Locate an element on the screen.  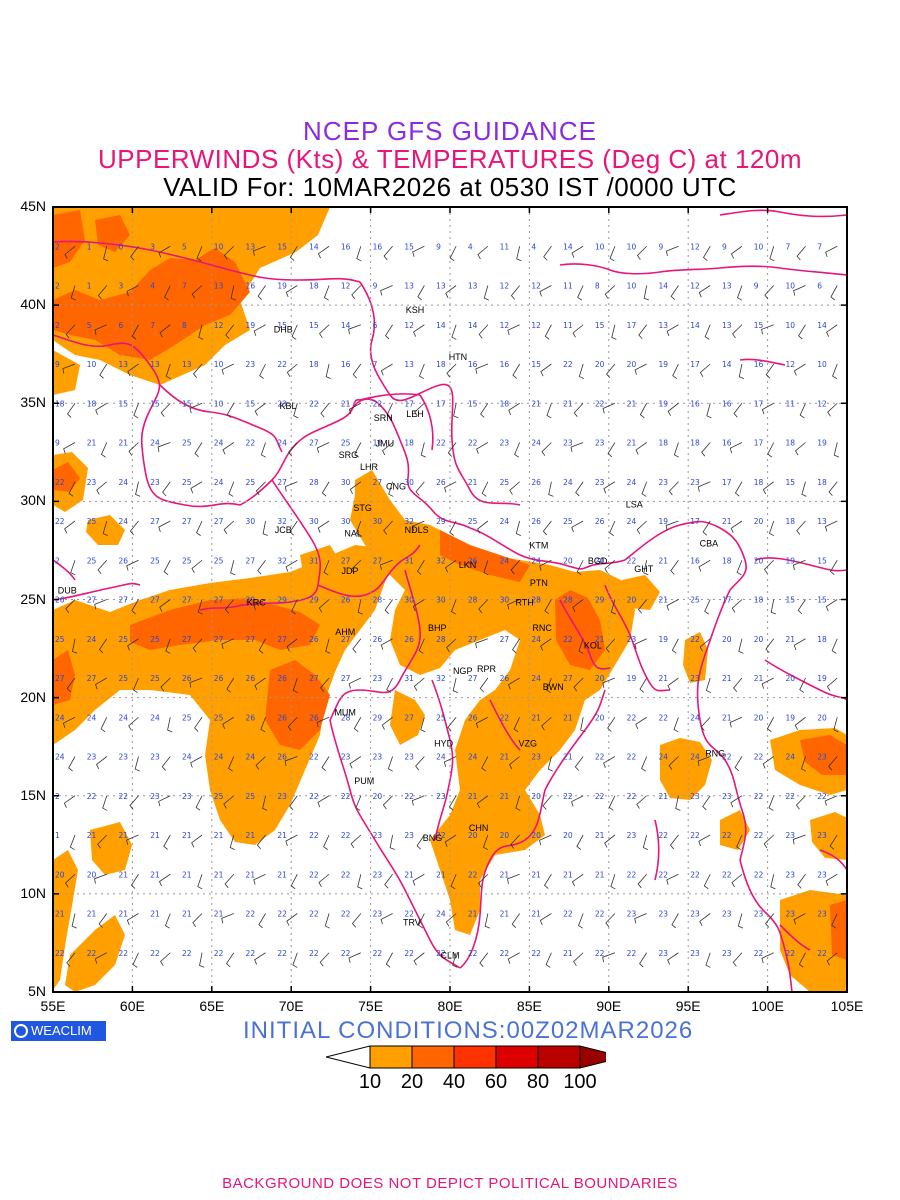
temperature-value: 5 is located at coordinates (184, 246).